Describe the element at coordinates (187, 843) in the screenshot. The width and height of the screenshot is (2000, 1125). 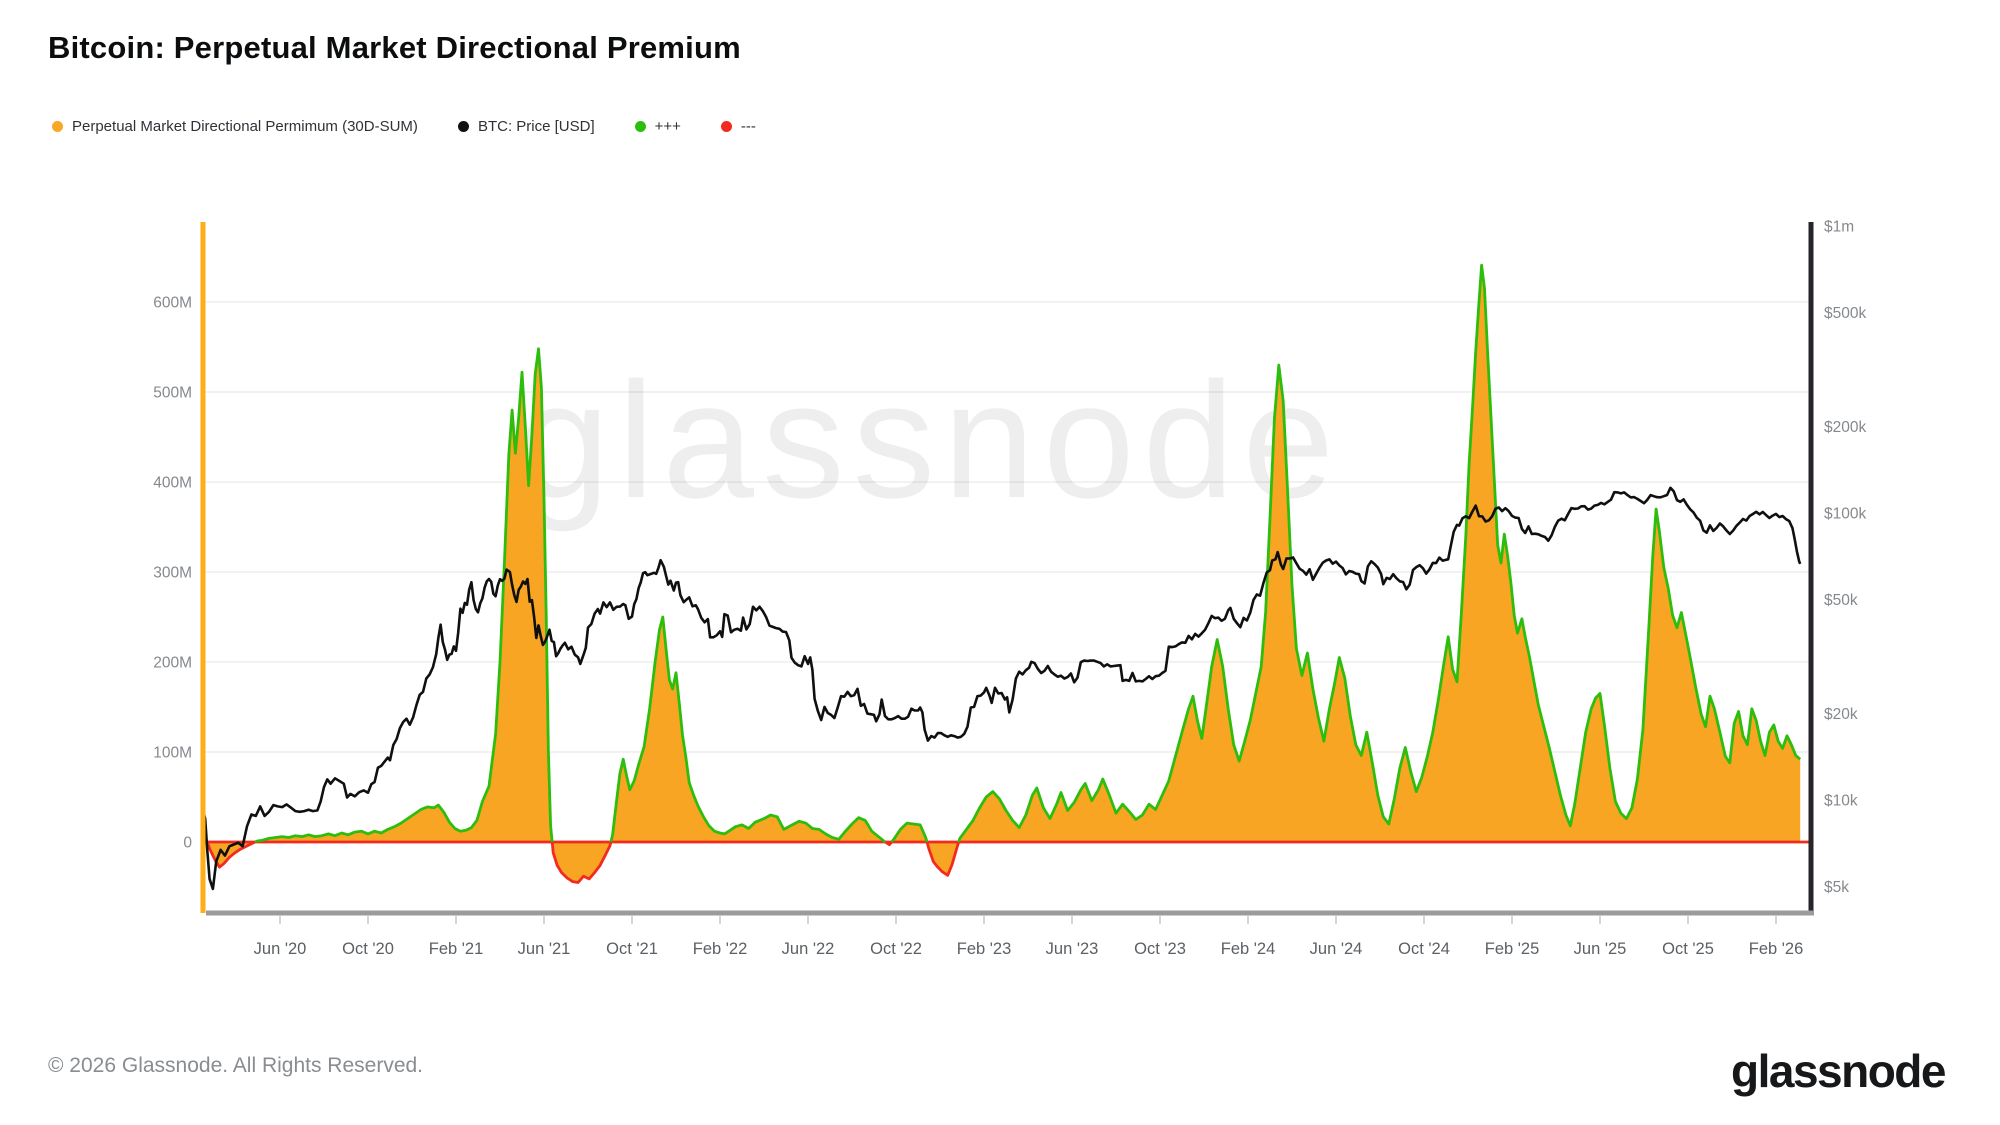
I see `svg-text: 0` at that location.